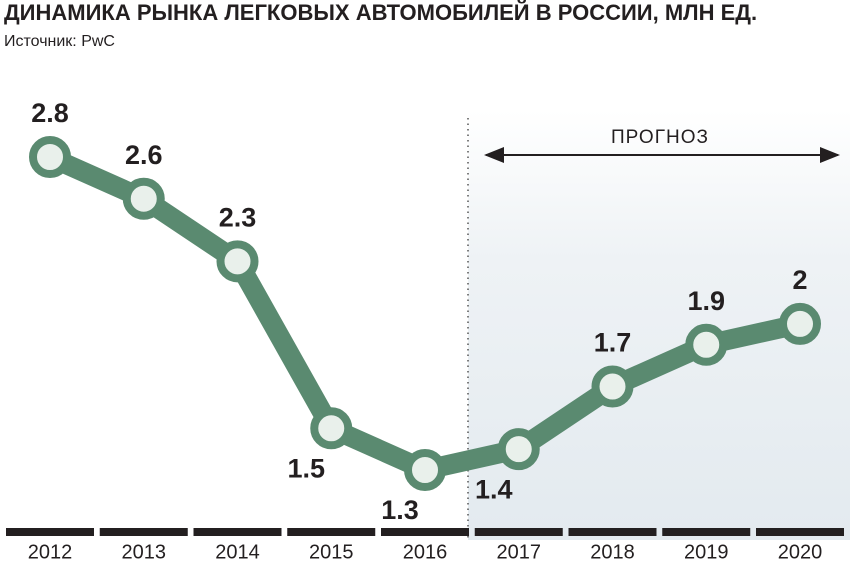 The height and width of the screenshot is (568, 850). Describe the element at coordinates (800, 552) in the screenshot. I see `x-tick-label: 2020` at that location.